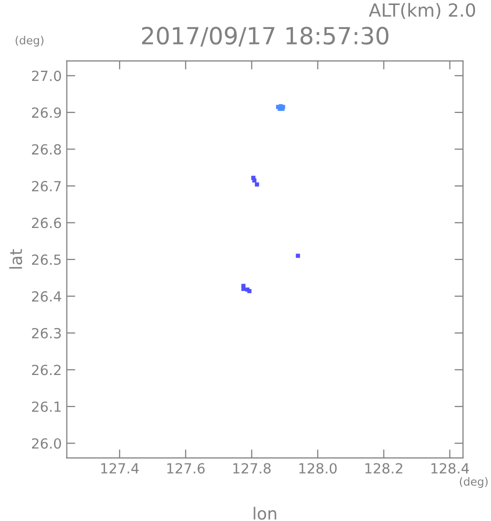  What do you see at coordinates (265, 513) in the screenshot?
I see `x-axis-title: lon` at bounding box center [265, 513].